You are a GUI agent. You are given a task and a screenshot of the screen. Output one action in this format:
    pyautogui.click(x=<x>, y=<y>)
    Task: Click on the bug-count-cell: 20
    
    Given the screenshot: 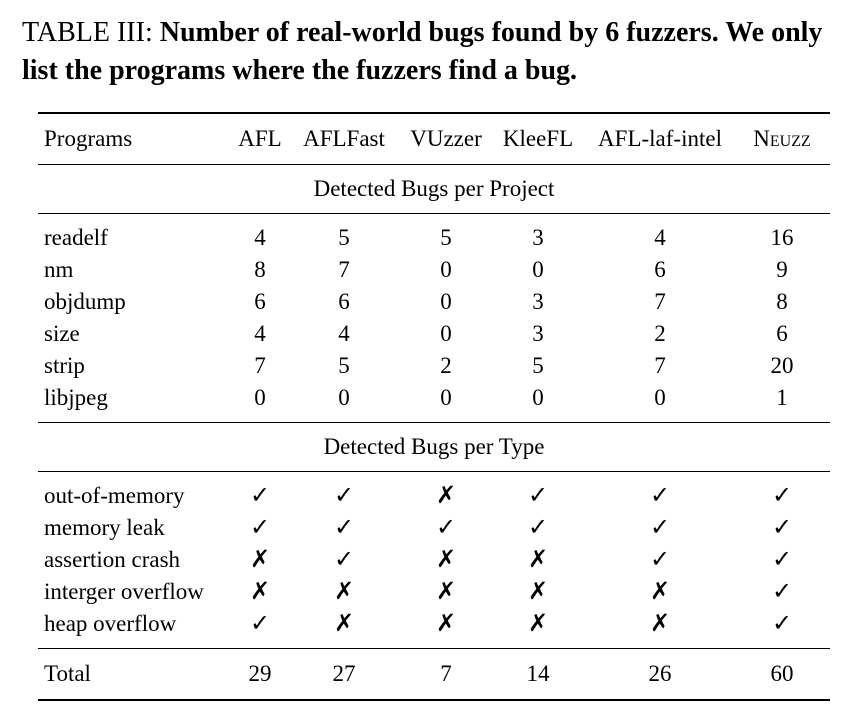 What is the action you would take?
    pyautogui.click(x=782, y=365)
    